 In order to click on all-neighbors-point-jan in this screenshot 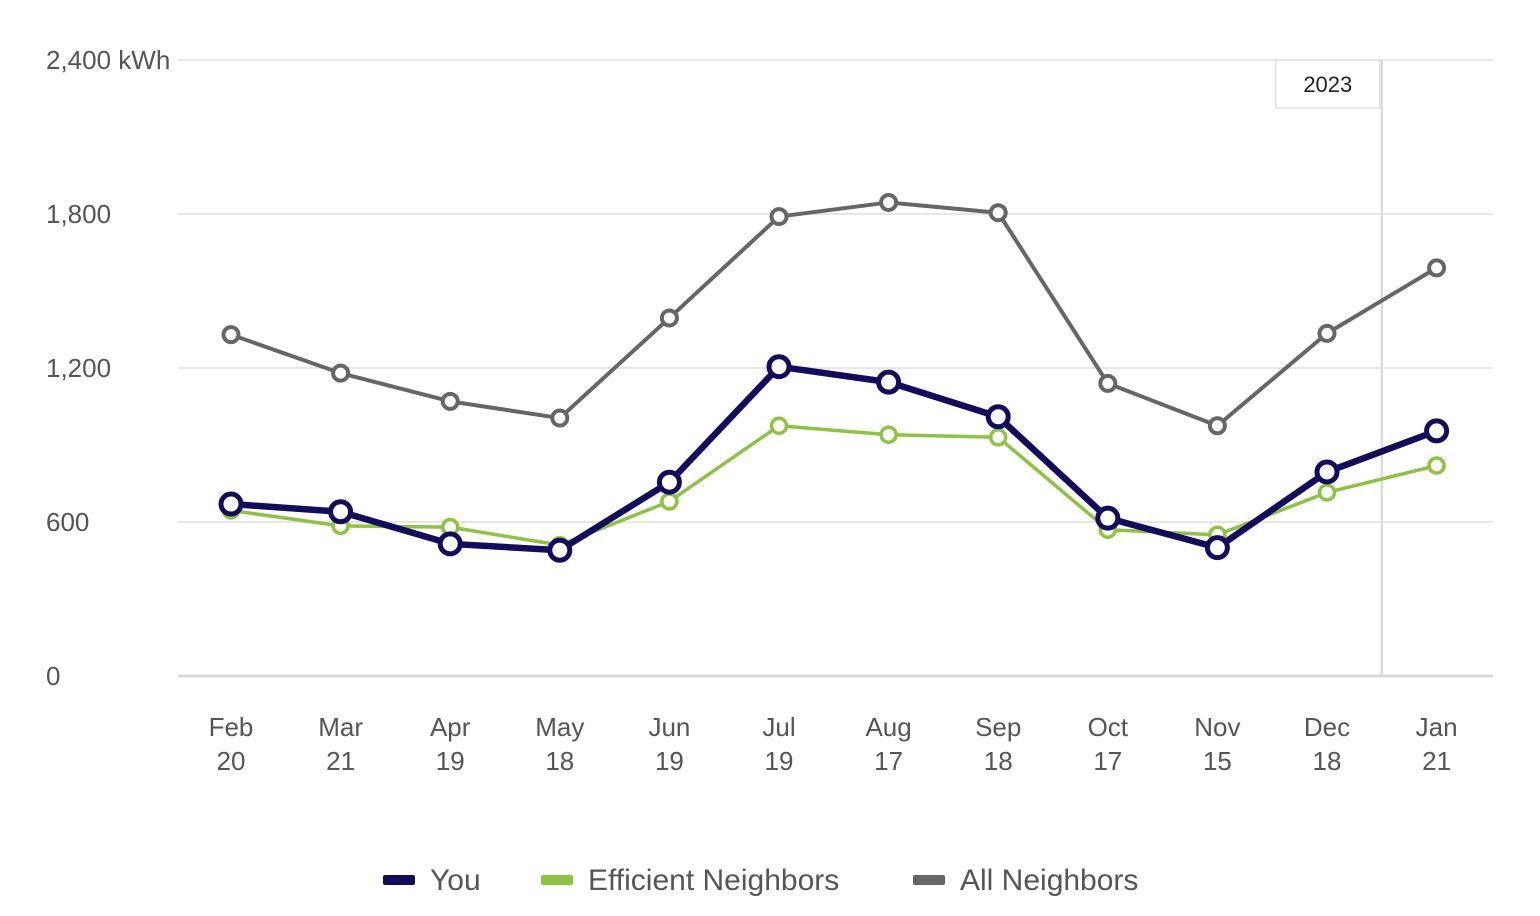, I will do `click(1437, 268)`.